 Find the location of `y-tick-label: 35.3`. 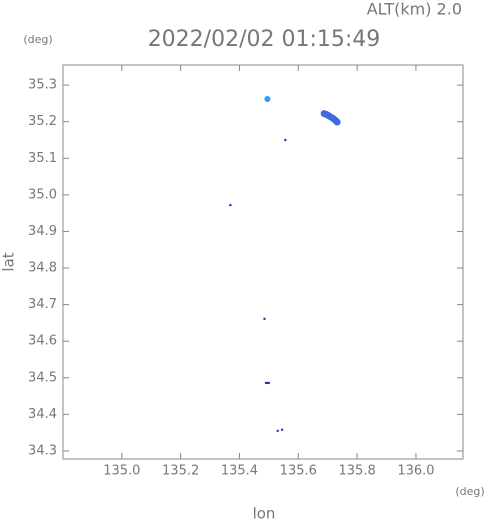

y-tick-label: 35.3 is located at coordinates (42, 85).